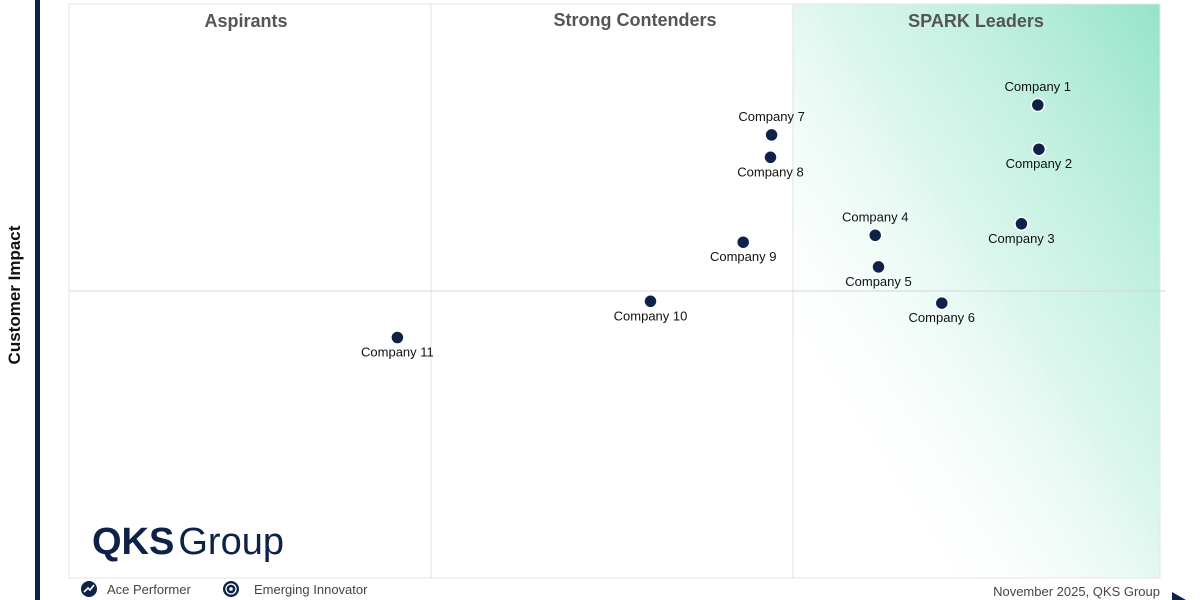 Image resolution: width=1200 pixels, height=600 pixels. I want to click on data-point-label-8: Company 8, so click(770, 171).